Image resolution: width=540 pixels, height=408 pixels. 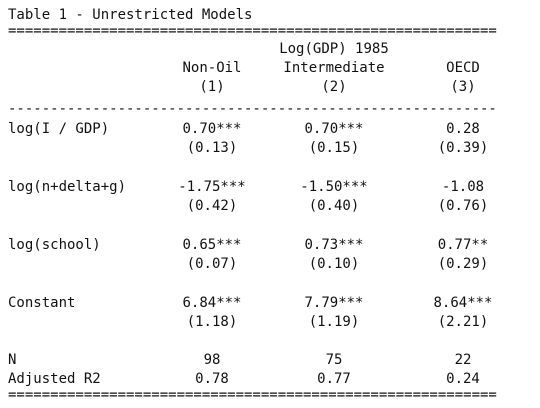 I want to click on stat-label: N, so click(x=12, y=360).